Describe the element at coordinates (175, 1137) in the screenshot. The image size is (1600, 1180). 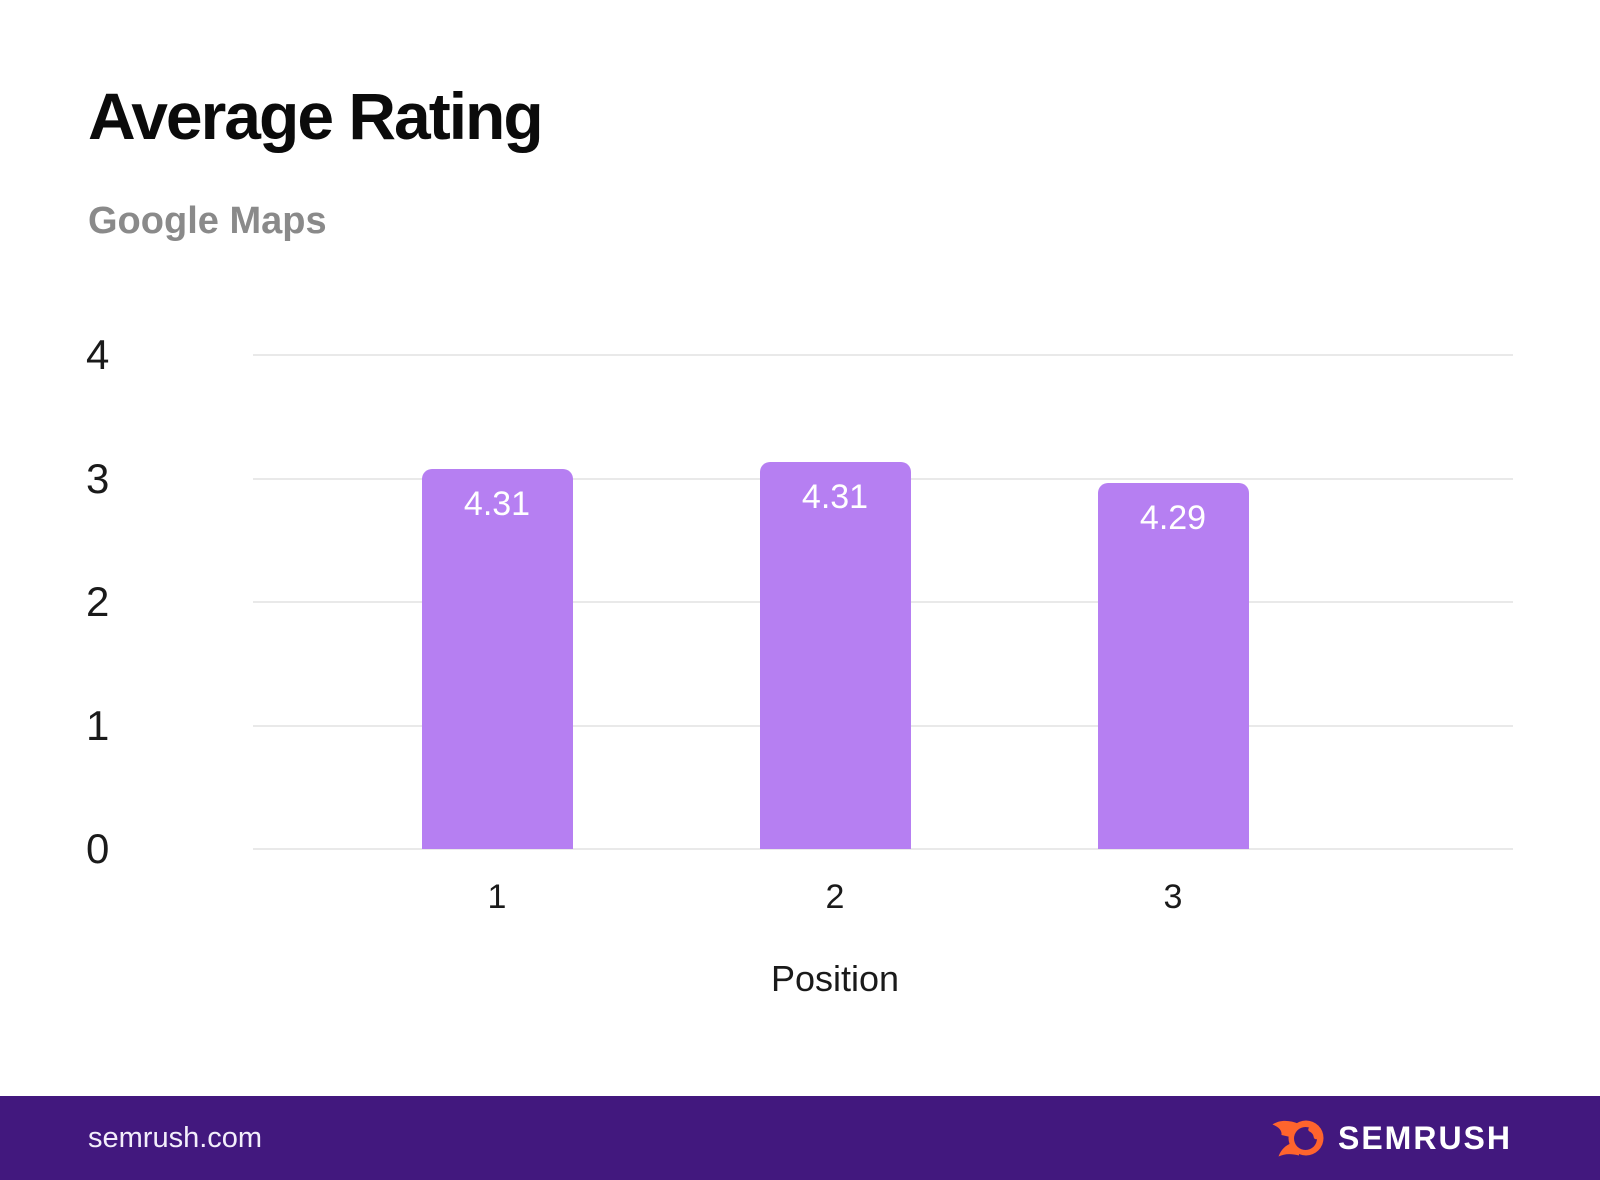
I see `footer-site-url: semrush.com` at that location.